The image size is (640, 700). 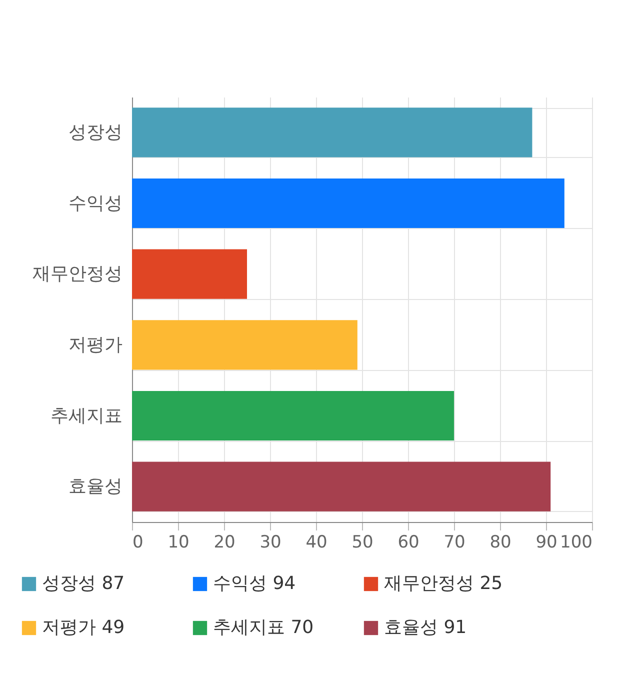 I want to click on x-tick-label: 10, so click(x=179, y=542).